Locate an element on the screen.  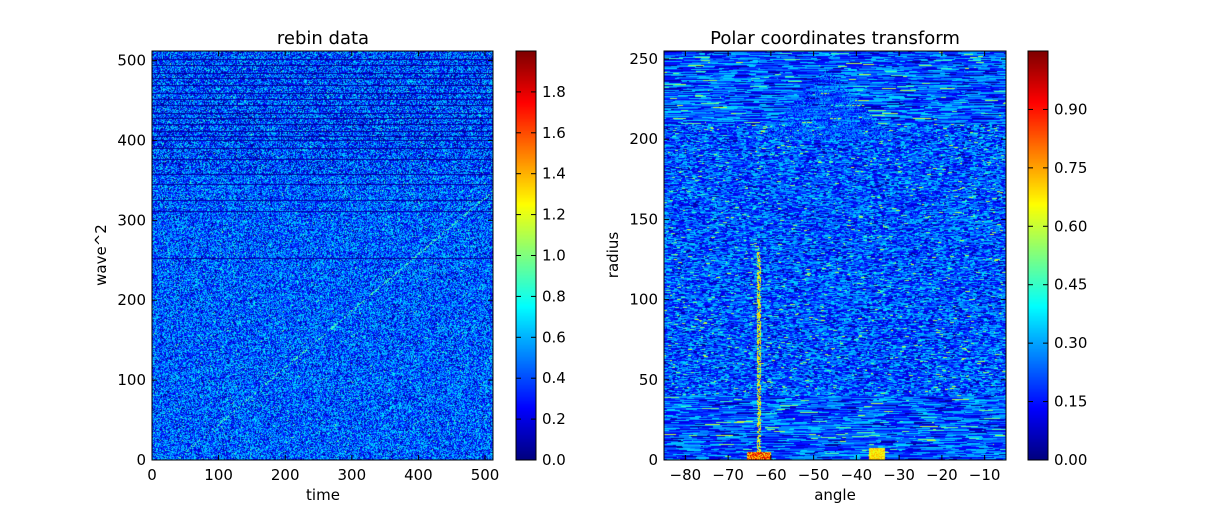
x-tick-label: −80 is located at coordinates (686, 475).